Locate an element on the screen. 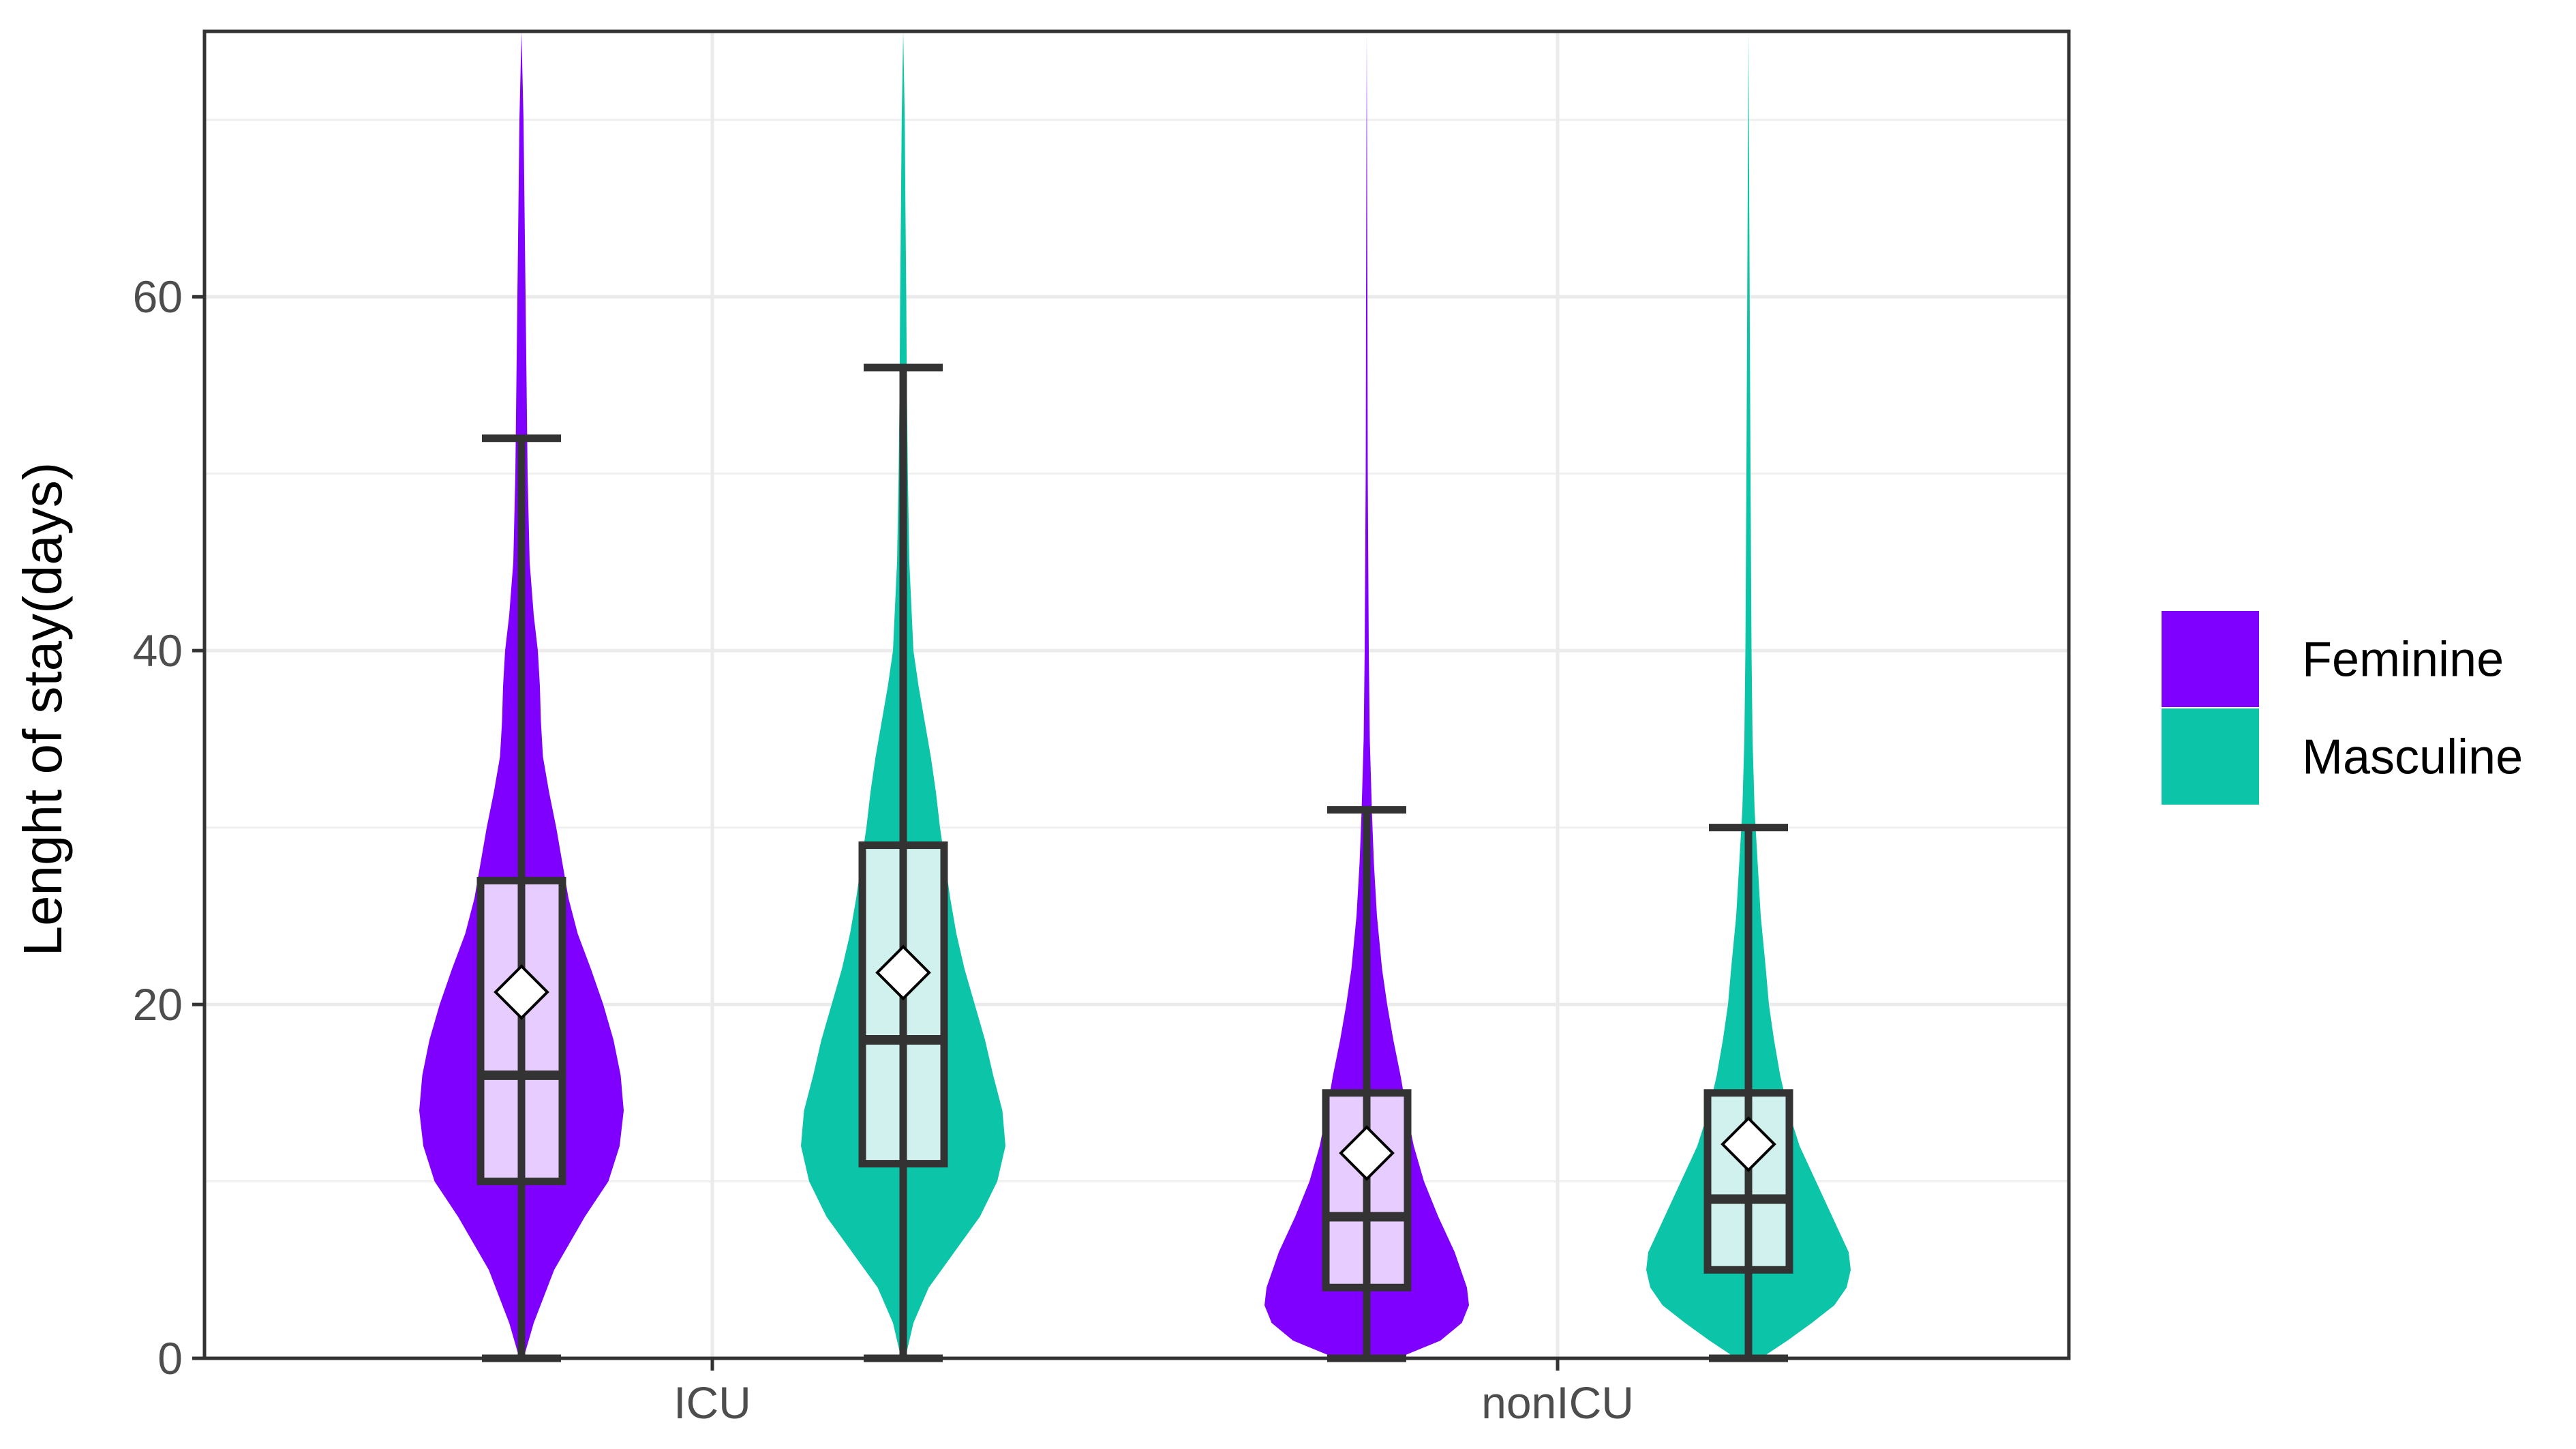  y-tick-label: 0 is located at coordinates (170, 1358).